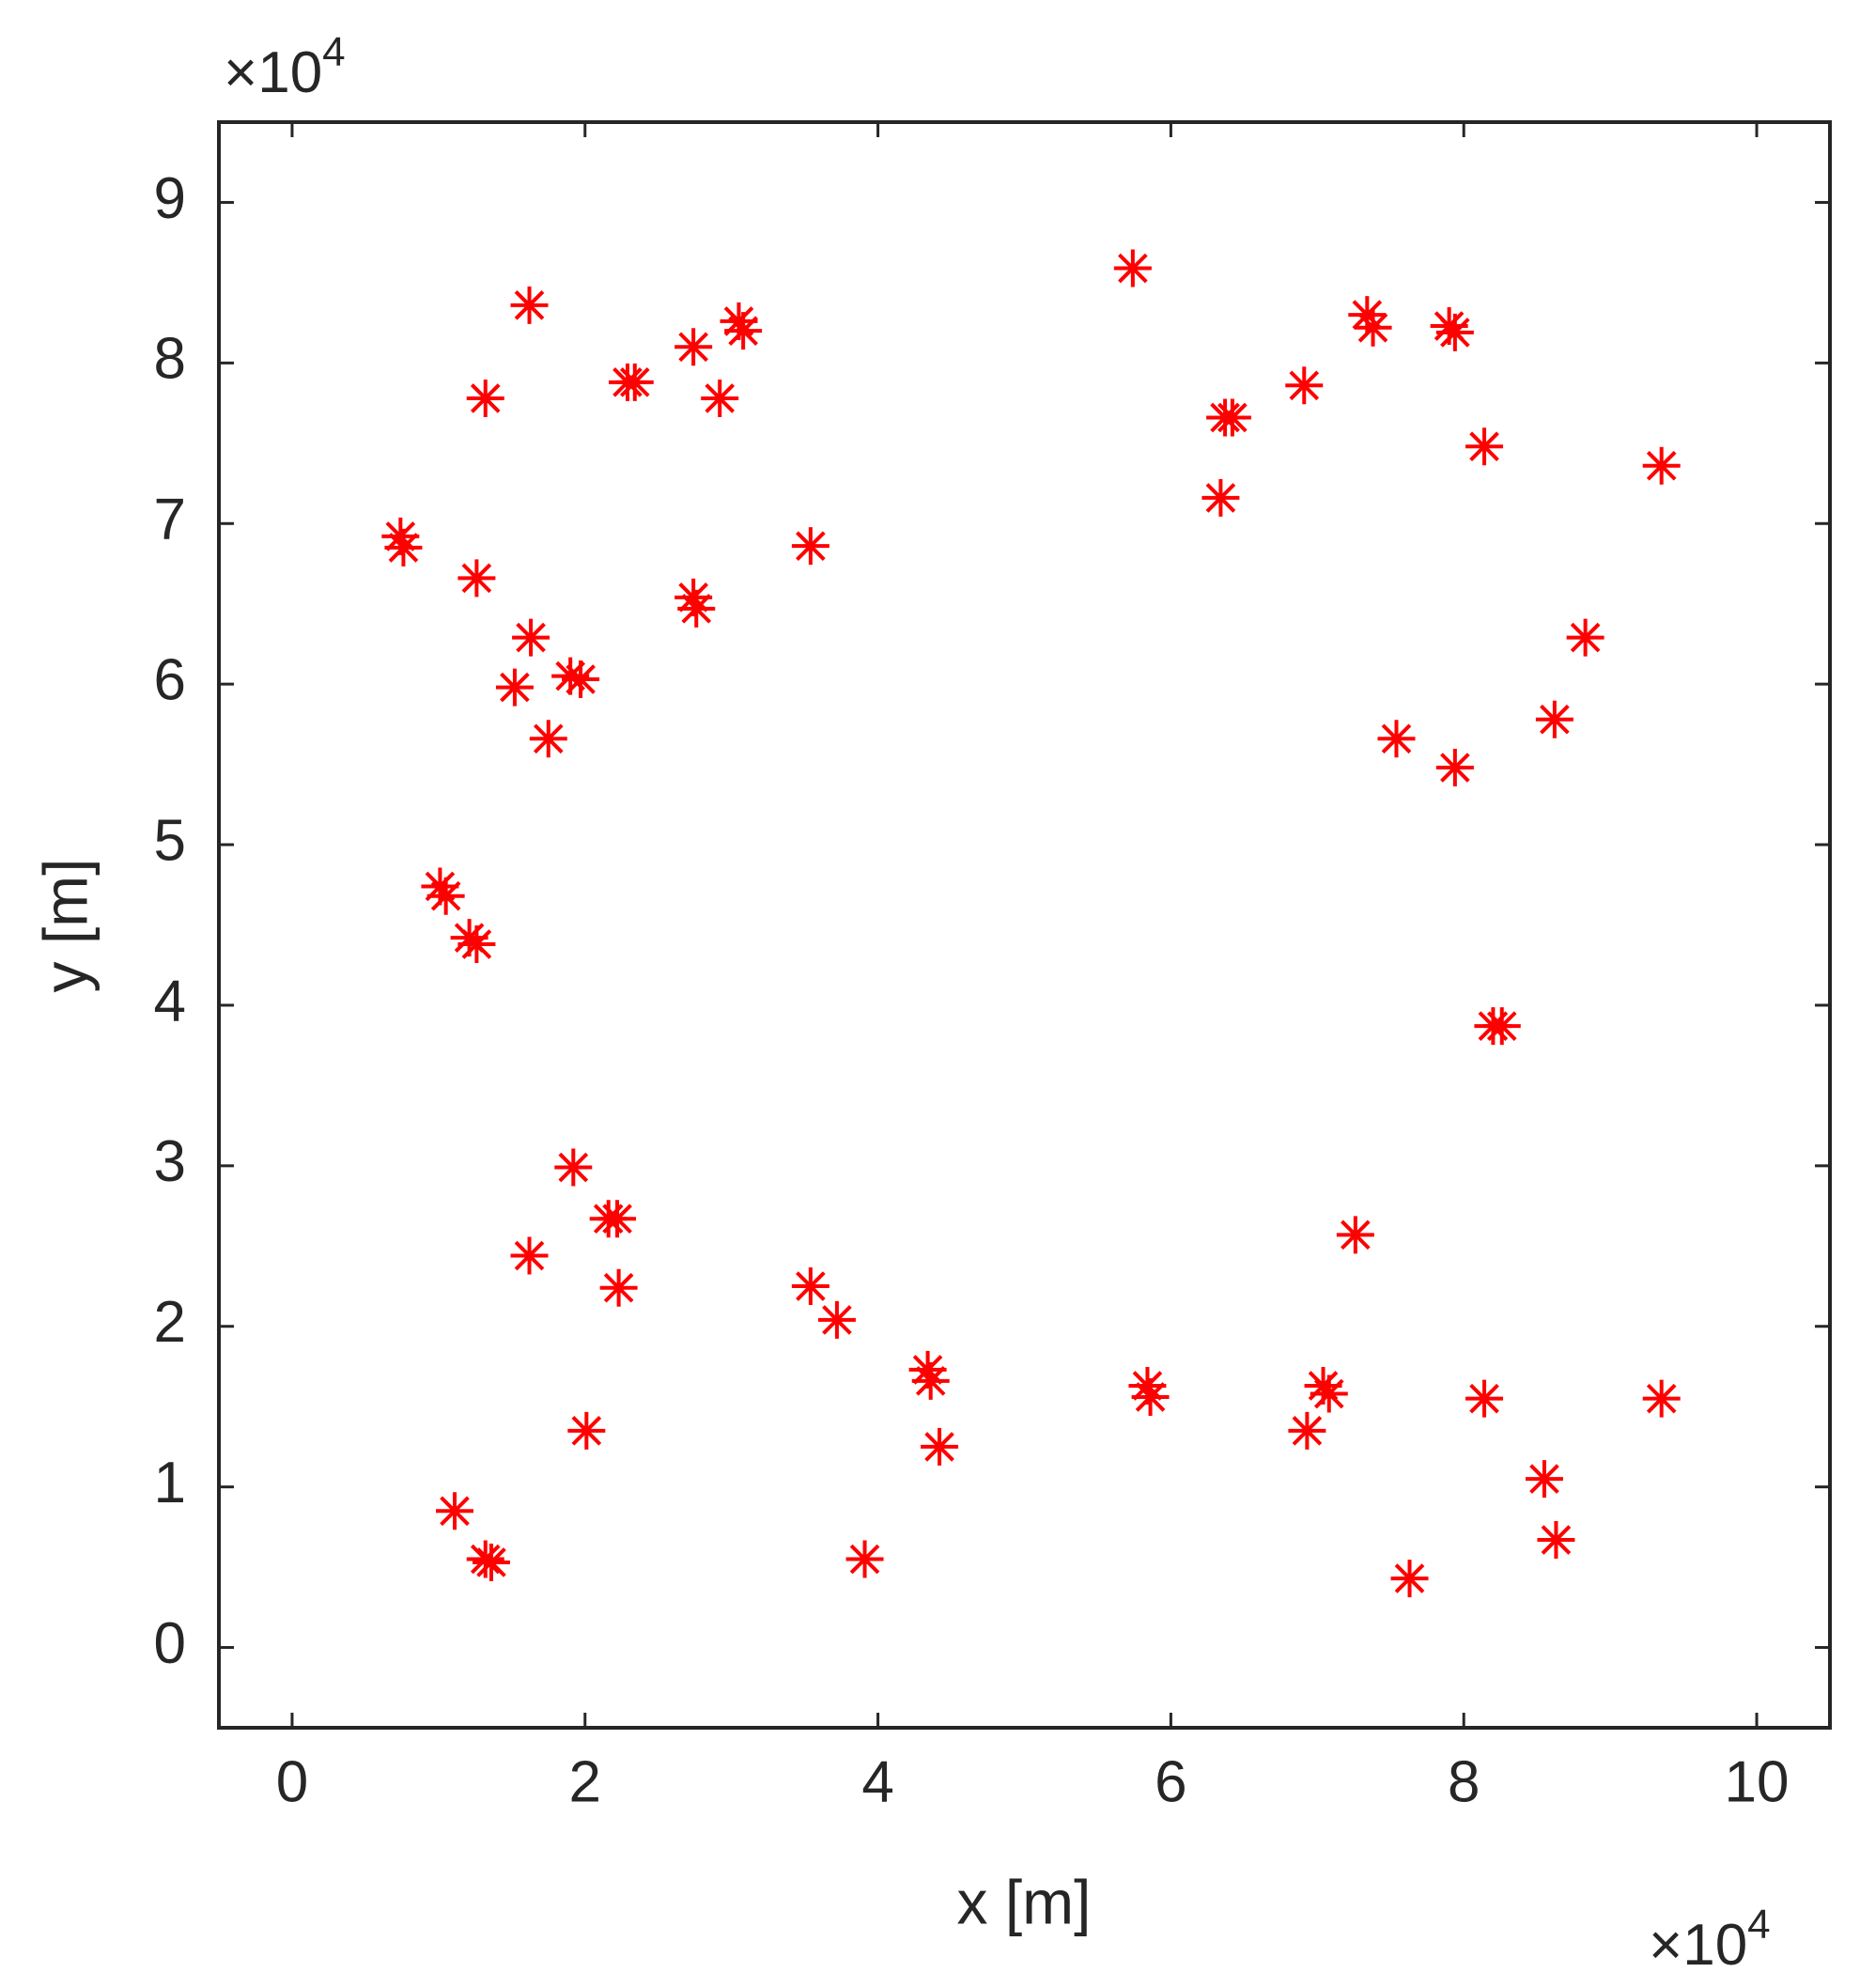 The height and width of the screenshot is (1988, 1860). I want to click on y-tick-label: 8, so click(170, 359).